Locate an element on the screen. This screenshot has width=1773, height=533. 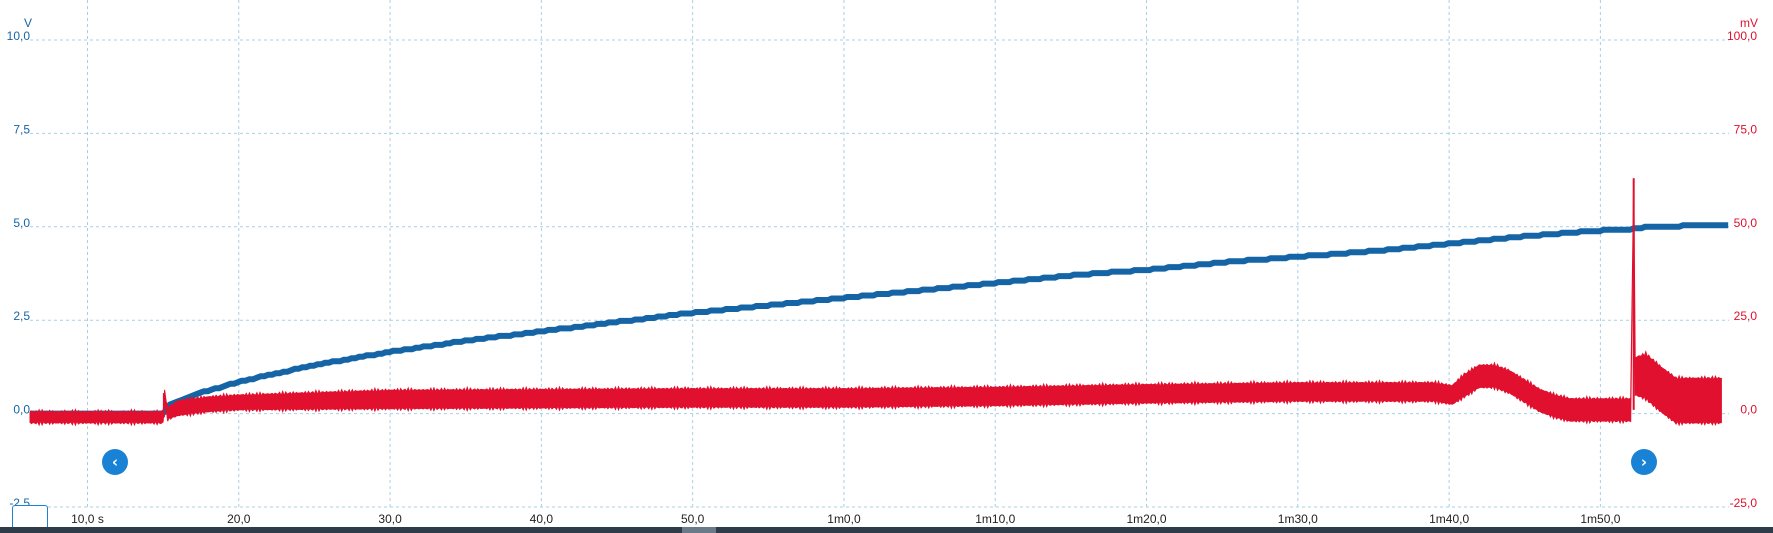
chevron-right-icon: › is located at coordinates (1644, 461).